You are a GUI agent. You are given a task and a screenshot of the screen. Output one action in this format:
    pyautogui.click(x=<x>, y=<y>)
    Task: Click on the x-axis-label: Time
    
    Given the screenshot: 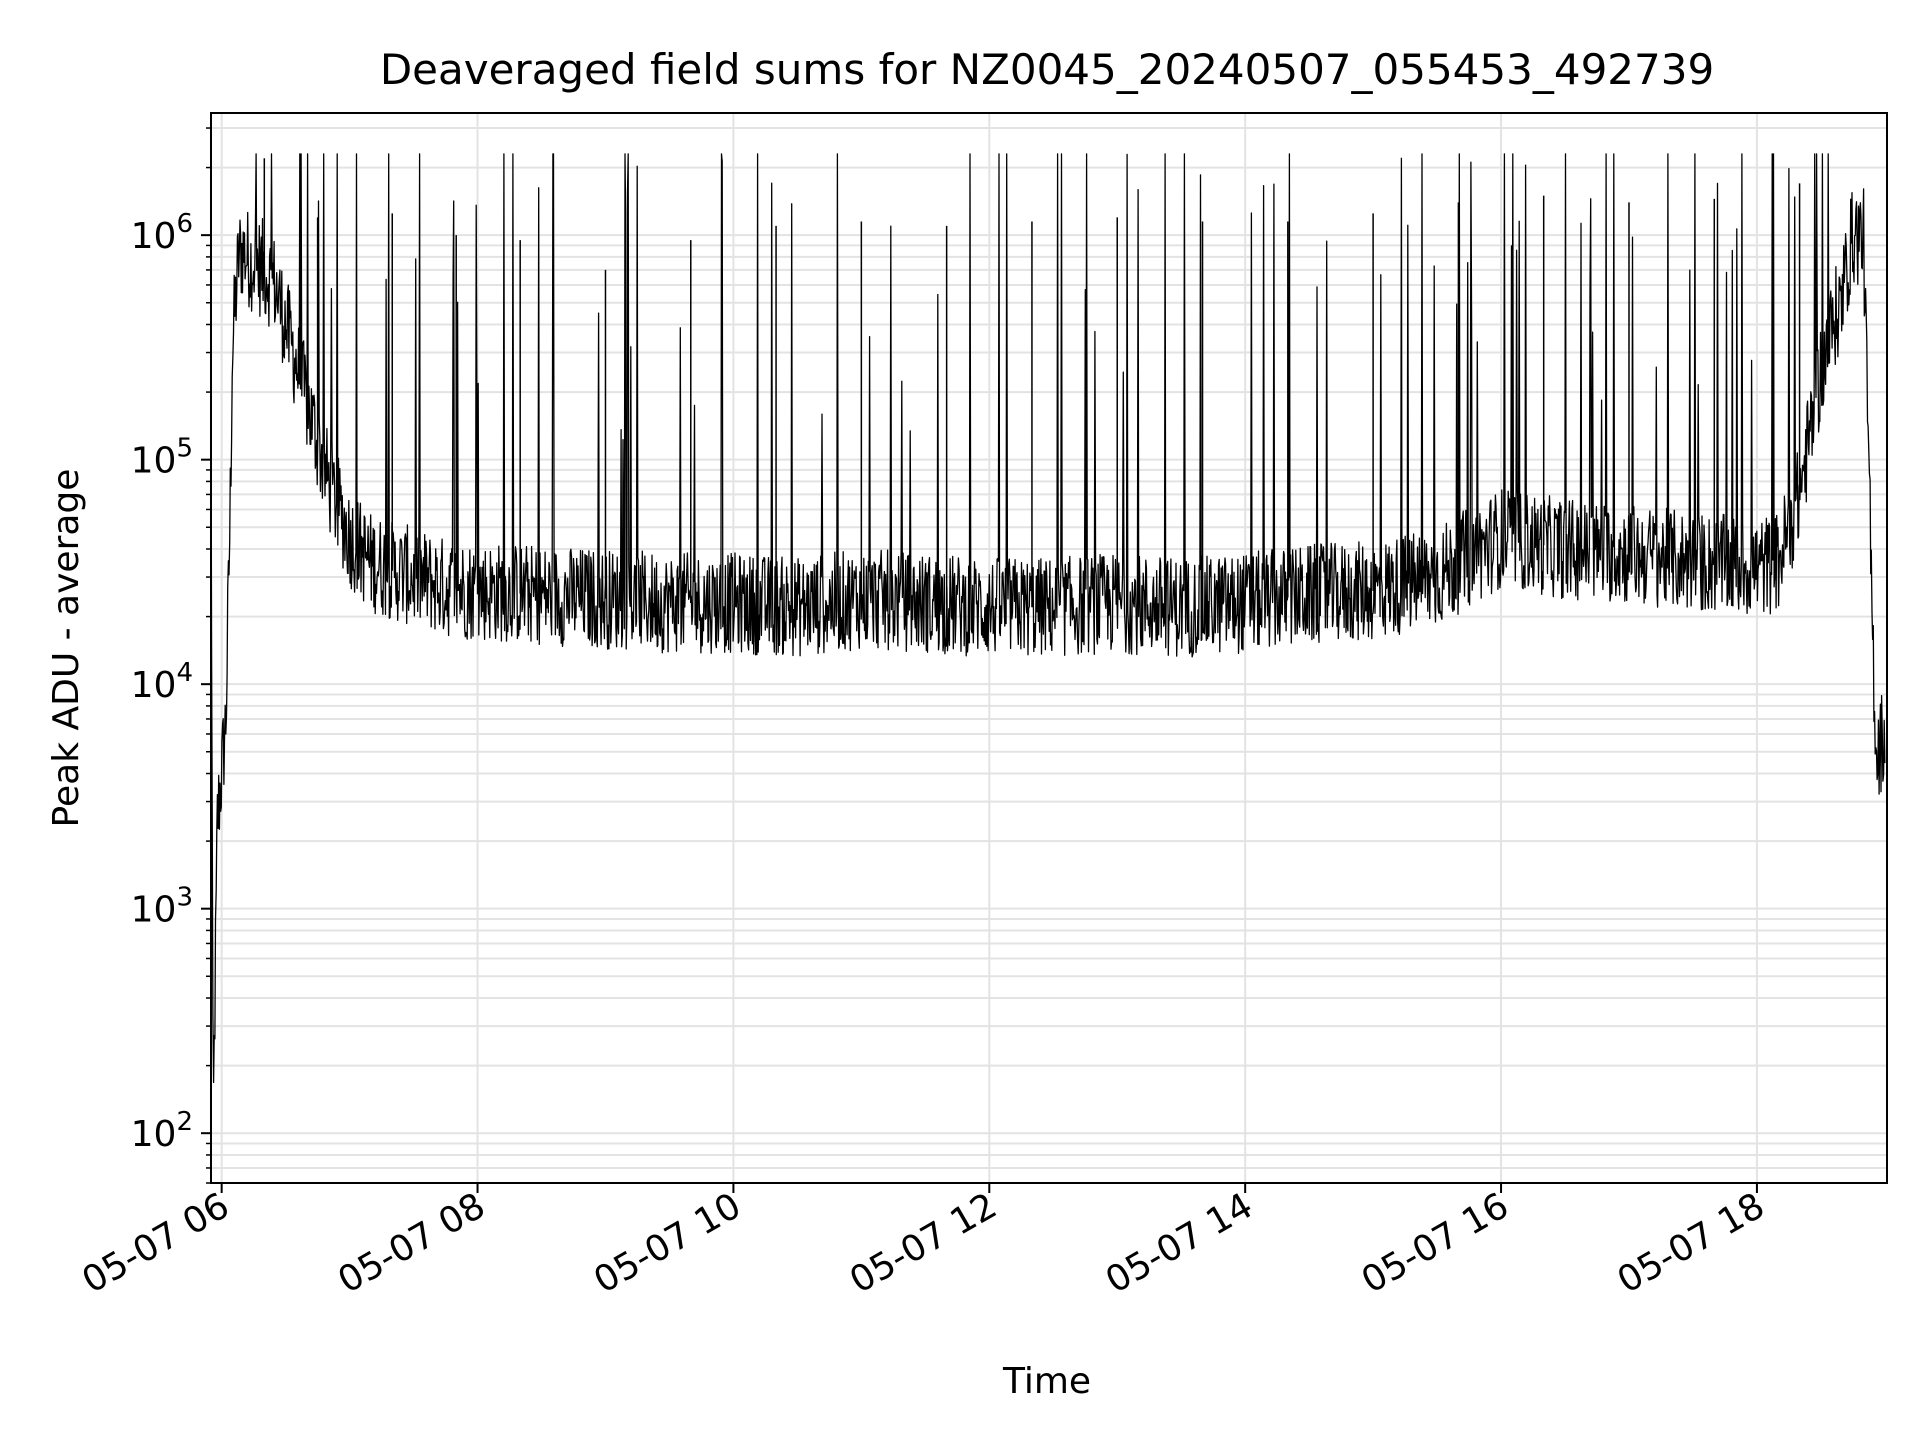 What is the action you would take?
    pyautogui.click(x=1046, y=1381)
    